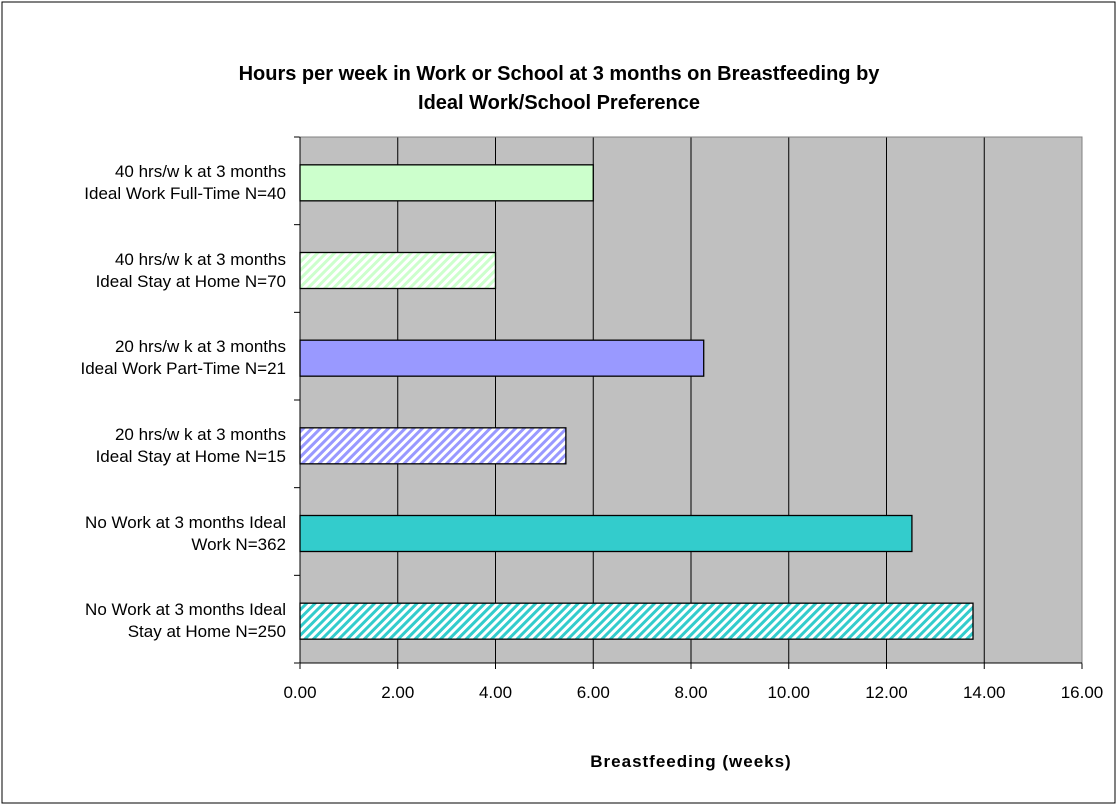 This screenshot has width=1118, height=806. What do you see at coordinates (691, 692) in the screenshot?
I see `x-tick-label: 8.00` at bounding box center [691, 692].